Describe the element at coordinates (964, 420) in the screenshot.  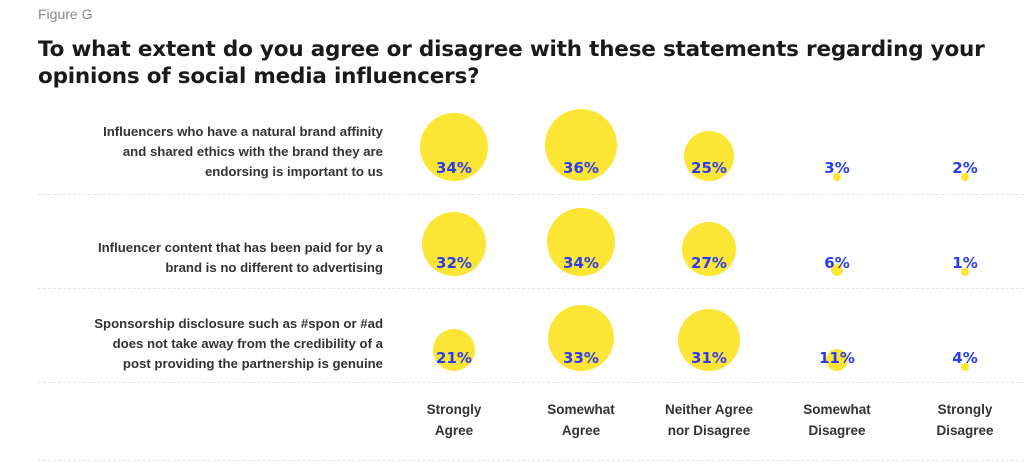
I see `category-label: Strongly Disagree` at that location.